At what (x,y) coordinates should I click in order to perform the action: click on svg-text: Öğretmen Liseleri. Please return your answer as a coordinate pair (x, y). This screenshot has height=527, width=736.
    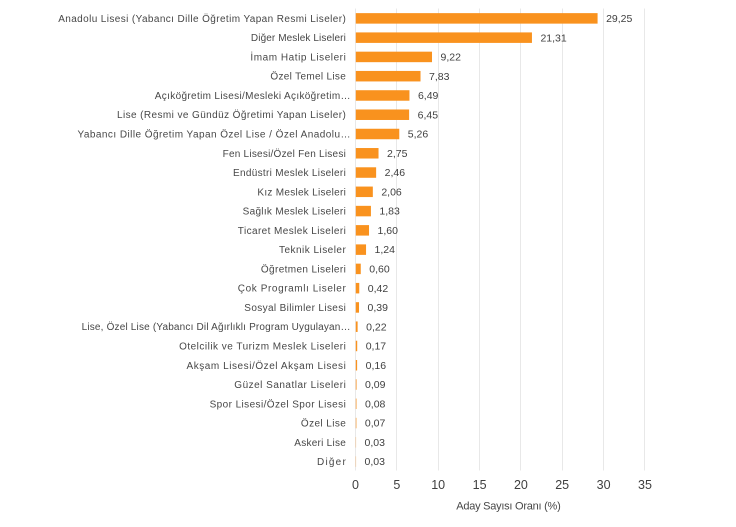
    Looking at the image, I should click on (303, 269).